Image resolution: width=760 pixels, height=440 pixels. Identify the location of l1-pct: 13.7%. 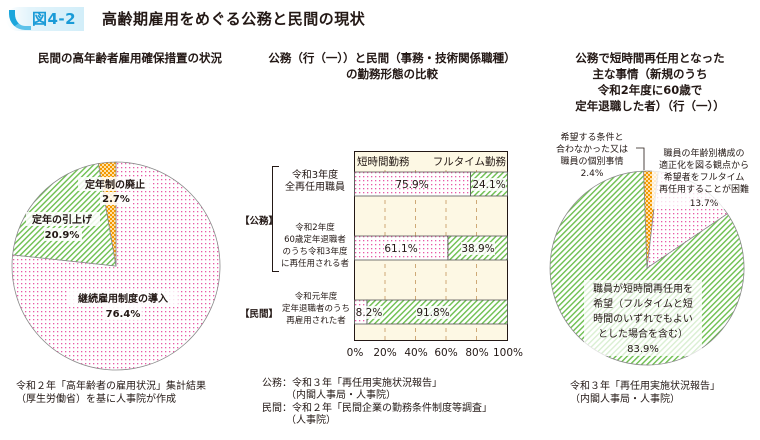
(704, 204).